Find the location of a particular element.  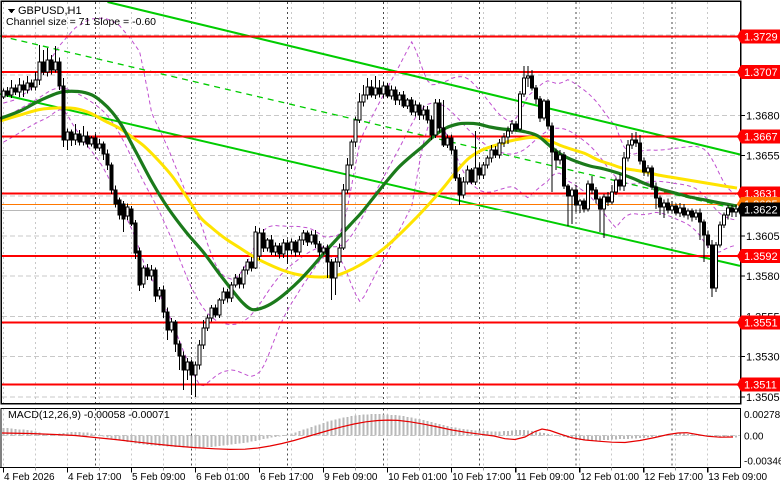

svg-text:Channel size = 71 Slope = -0.6: Channel size = 71 Slope = -0.60 is located at coordinates (81, 22).